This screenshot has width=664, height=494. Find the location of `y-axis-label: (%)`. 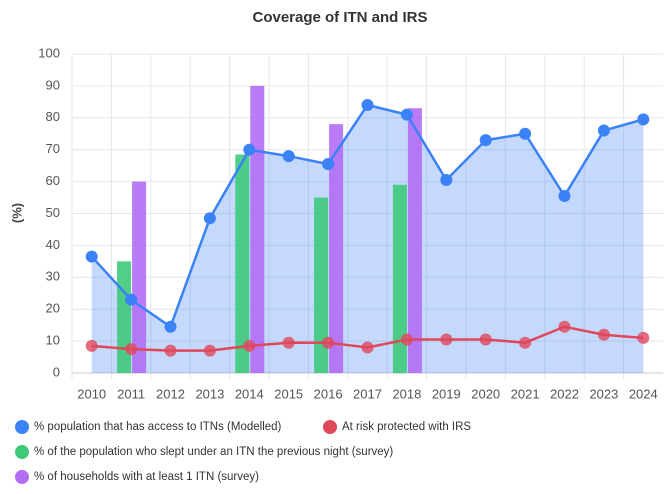

y-axis-label: (%) is located at coordinates (16, 213).